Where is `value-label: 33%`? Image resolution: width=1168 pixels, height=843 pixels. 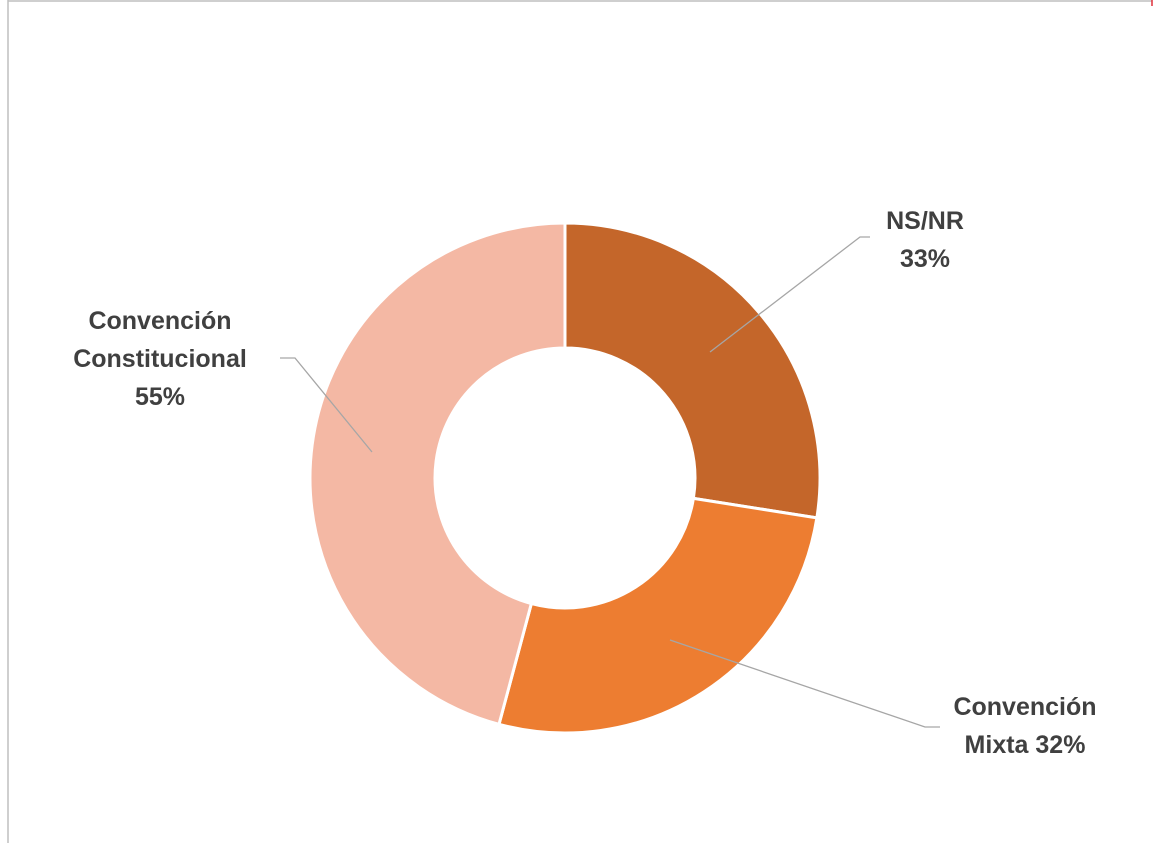 value-label: 33% is located at coordinates (925, 259).